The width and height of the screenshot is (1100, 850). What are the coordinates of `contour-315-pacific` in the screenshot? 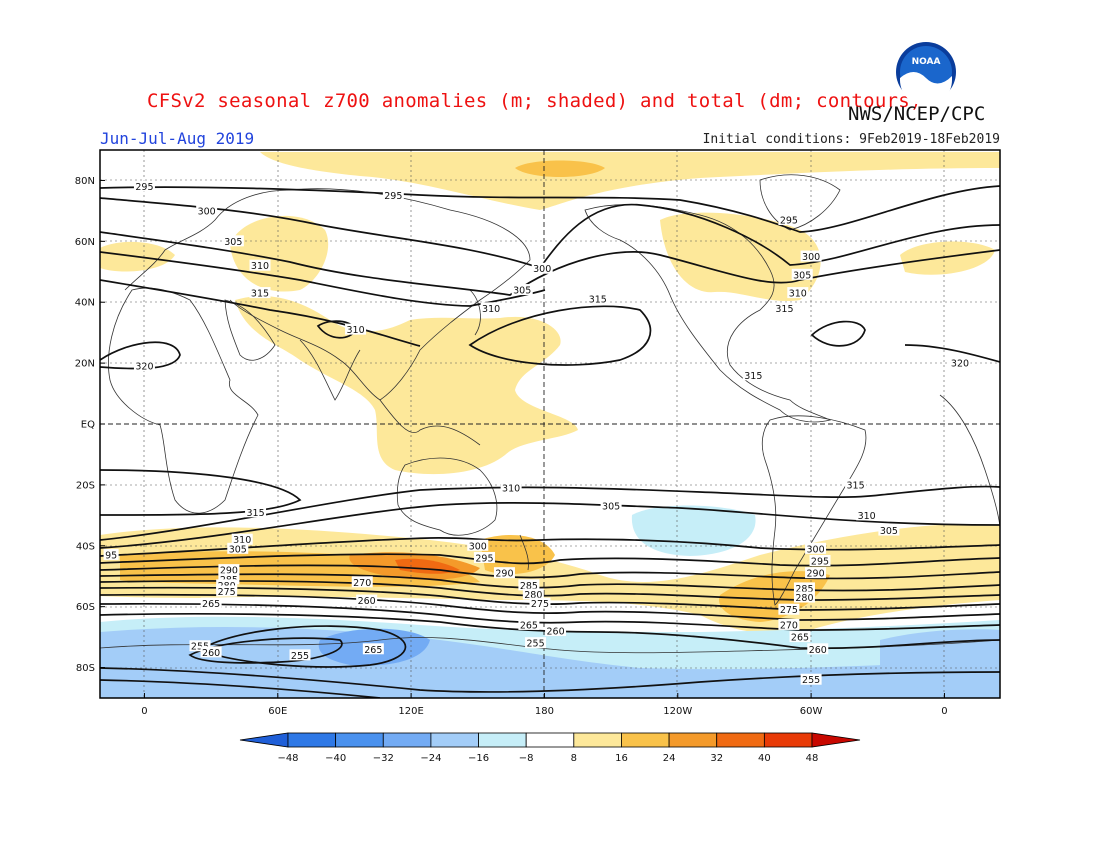 It's located at (560, 335).